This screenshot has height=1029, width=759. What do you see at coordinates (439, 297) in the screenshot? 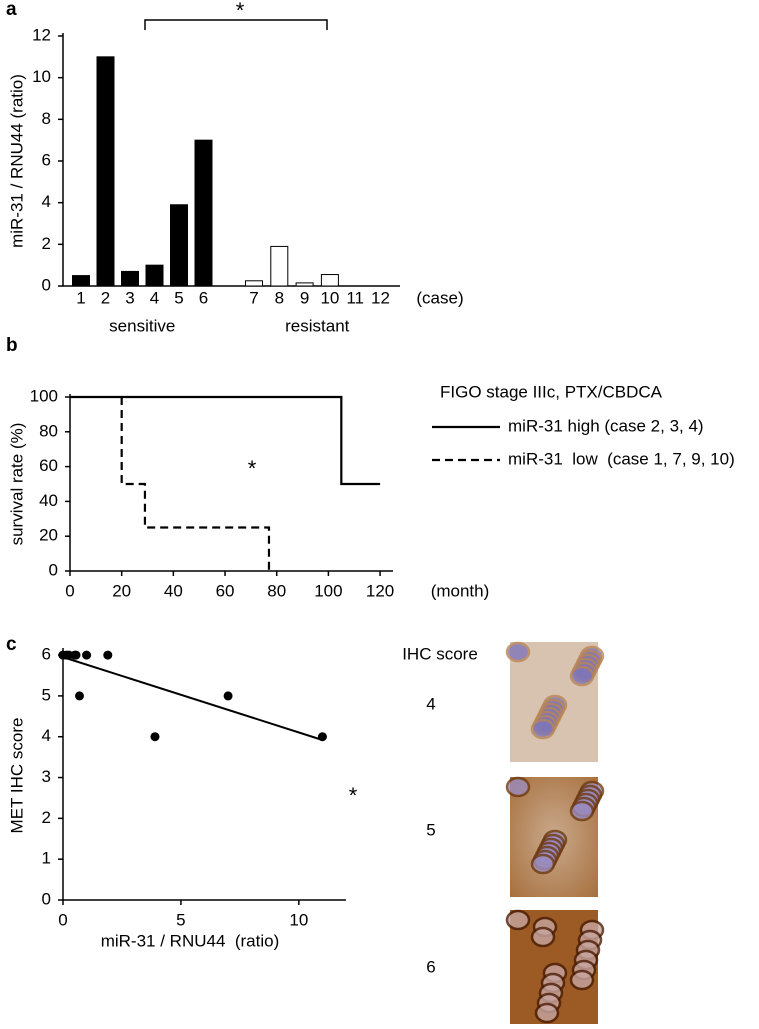
I see `x-axis-title: (case)` at bounding box center [439, 297].